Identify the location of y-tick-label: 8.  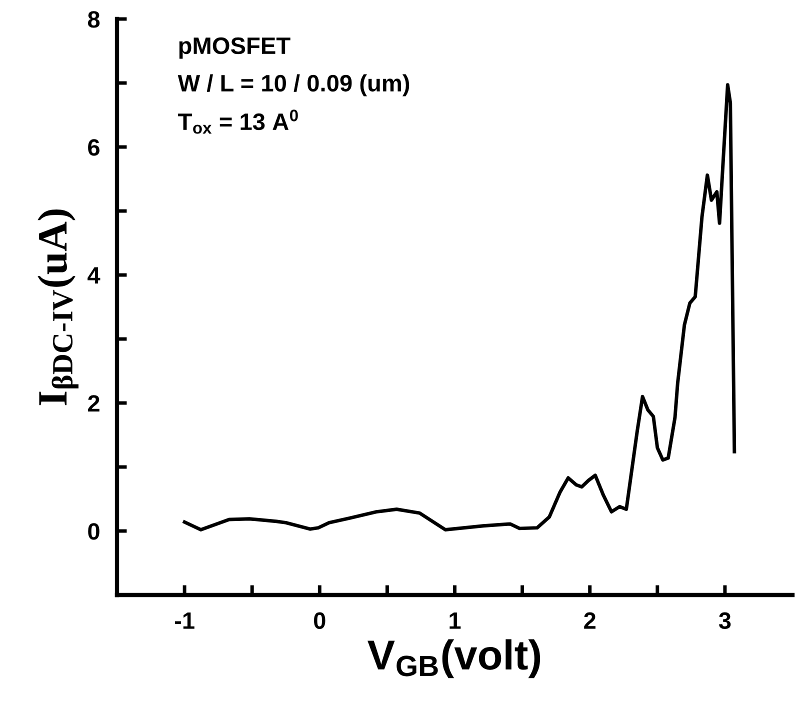
(94, 19).